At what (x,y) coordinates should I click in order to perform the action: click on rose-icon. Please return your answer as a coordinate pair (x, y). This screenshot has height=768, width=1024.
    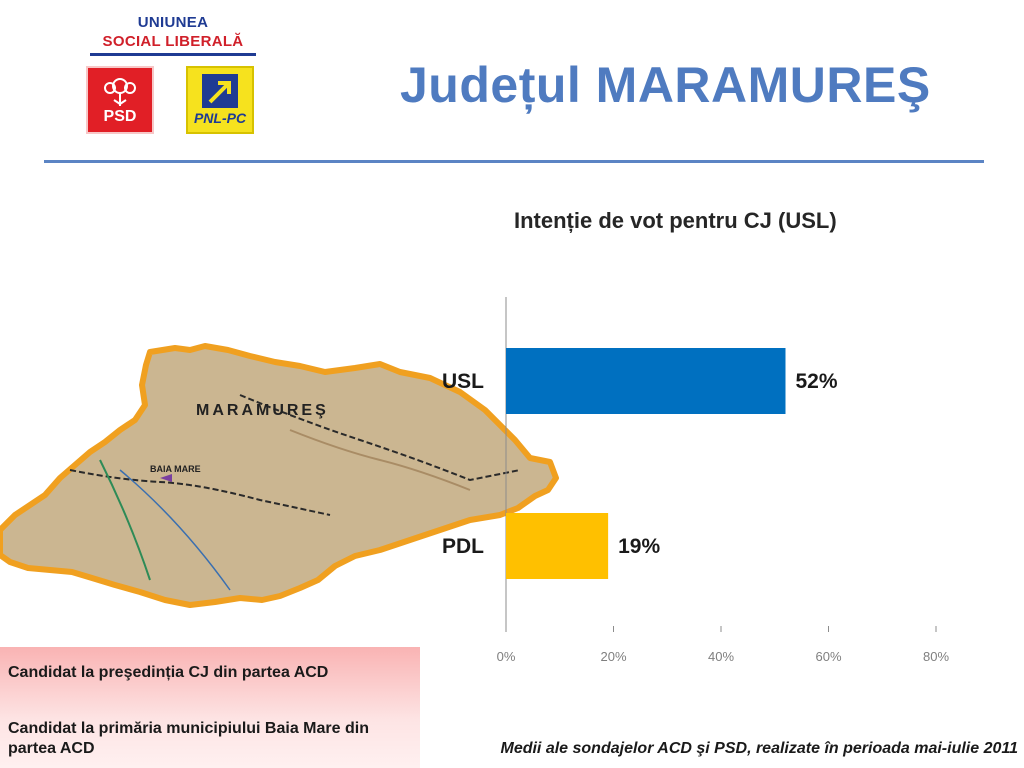
    Looking at the image, I should click on (120, 92).